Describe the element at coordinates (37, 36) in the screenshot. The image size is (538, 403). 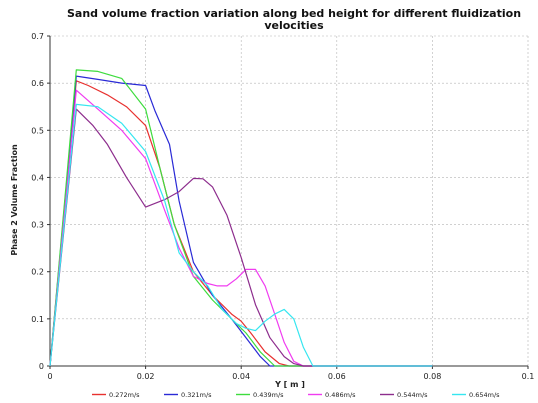
I see `y-tick-label: 0.7` at that location.